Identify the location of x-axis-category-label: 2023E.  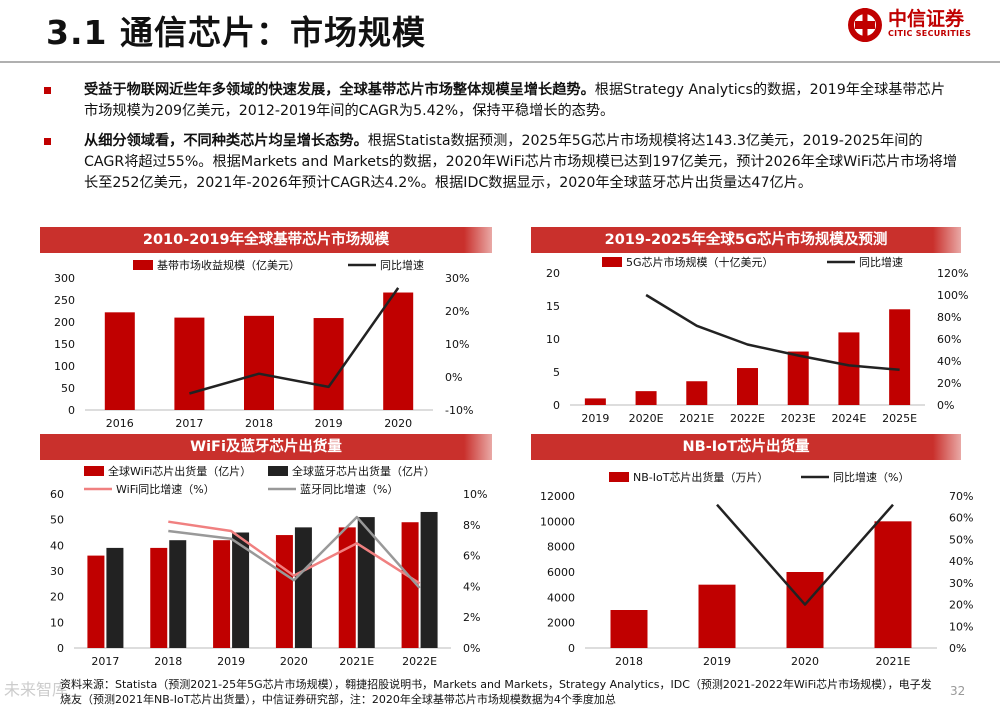
(798, 418).